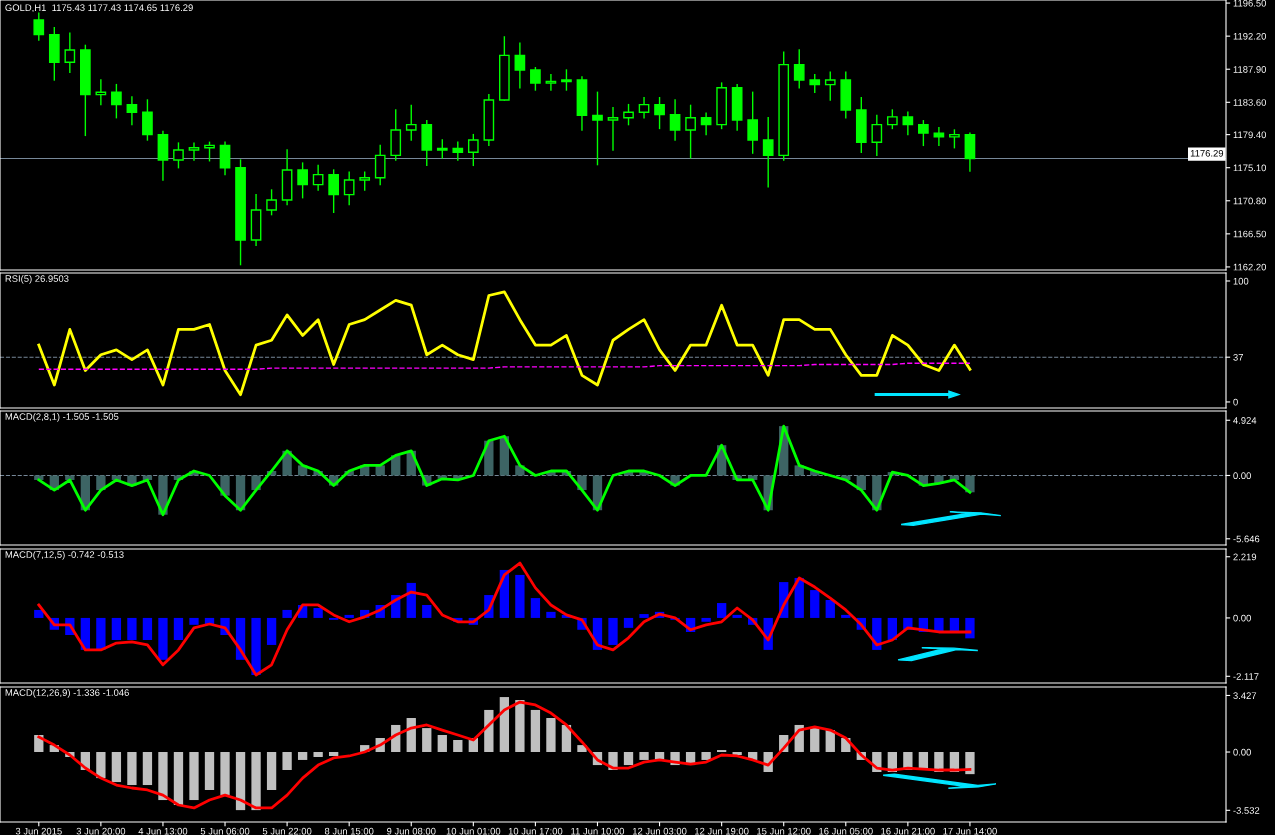 The width and height of the screenshot is (1275, 835). Describe the element at coordinates (1246, 539) in the screenshot. I see `y-tick-label: -5.646` at that location.